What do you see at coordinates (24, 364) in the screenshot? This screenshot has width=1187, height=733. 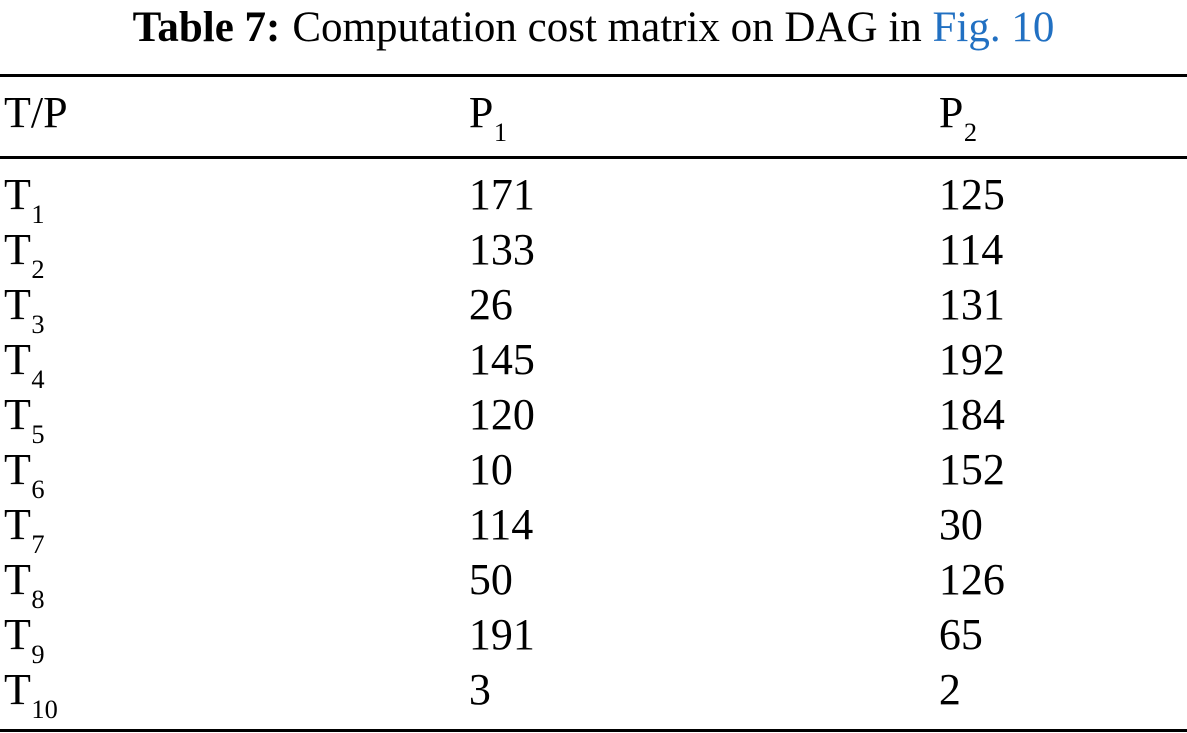 I see `task-cell: T4` at bounding box center [24, 364].